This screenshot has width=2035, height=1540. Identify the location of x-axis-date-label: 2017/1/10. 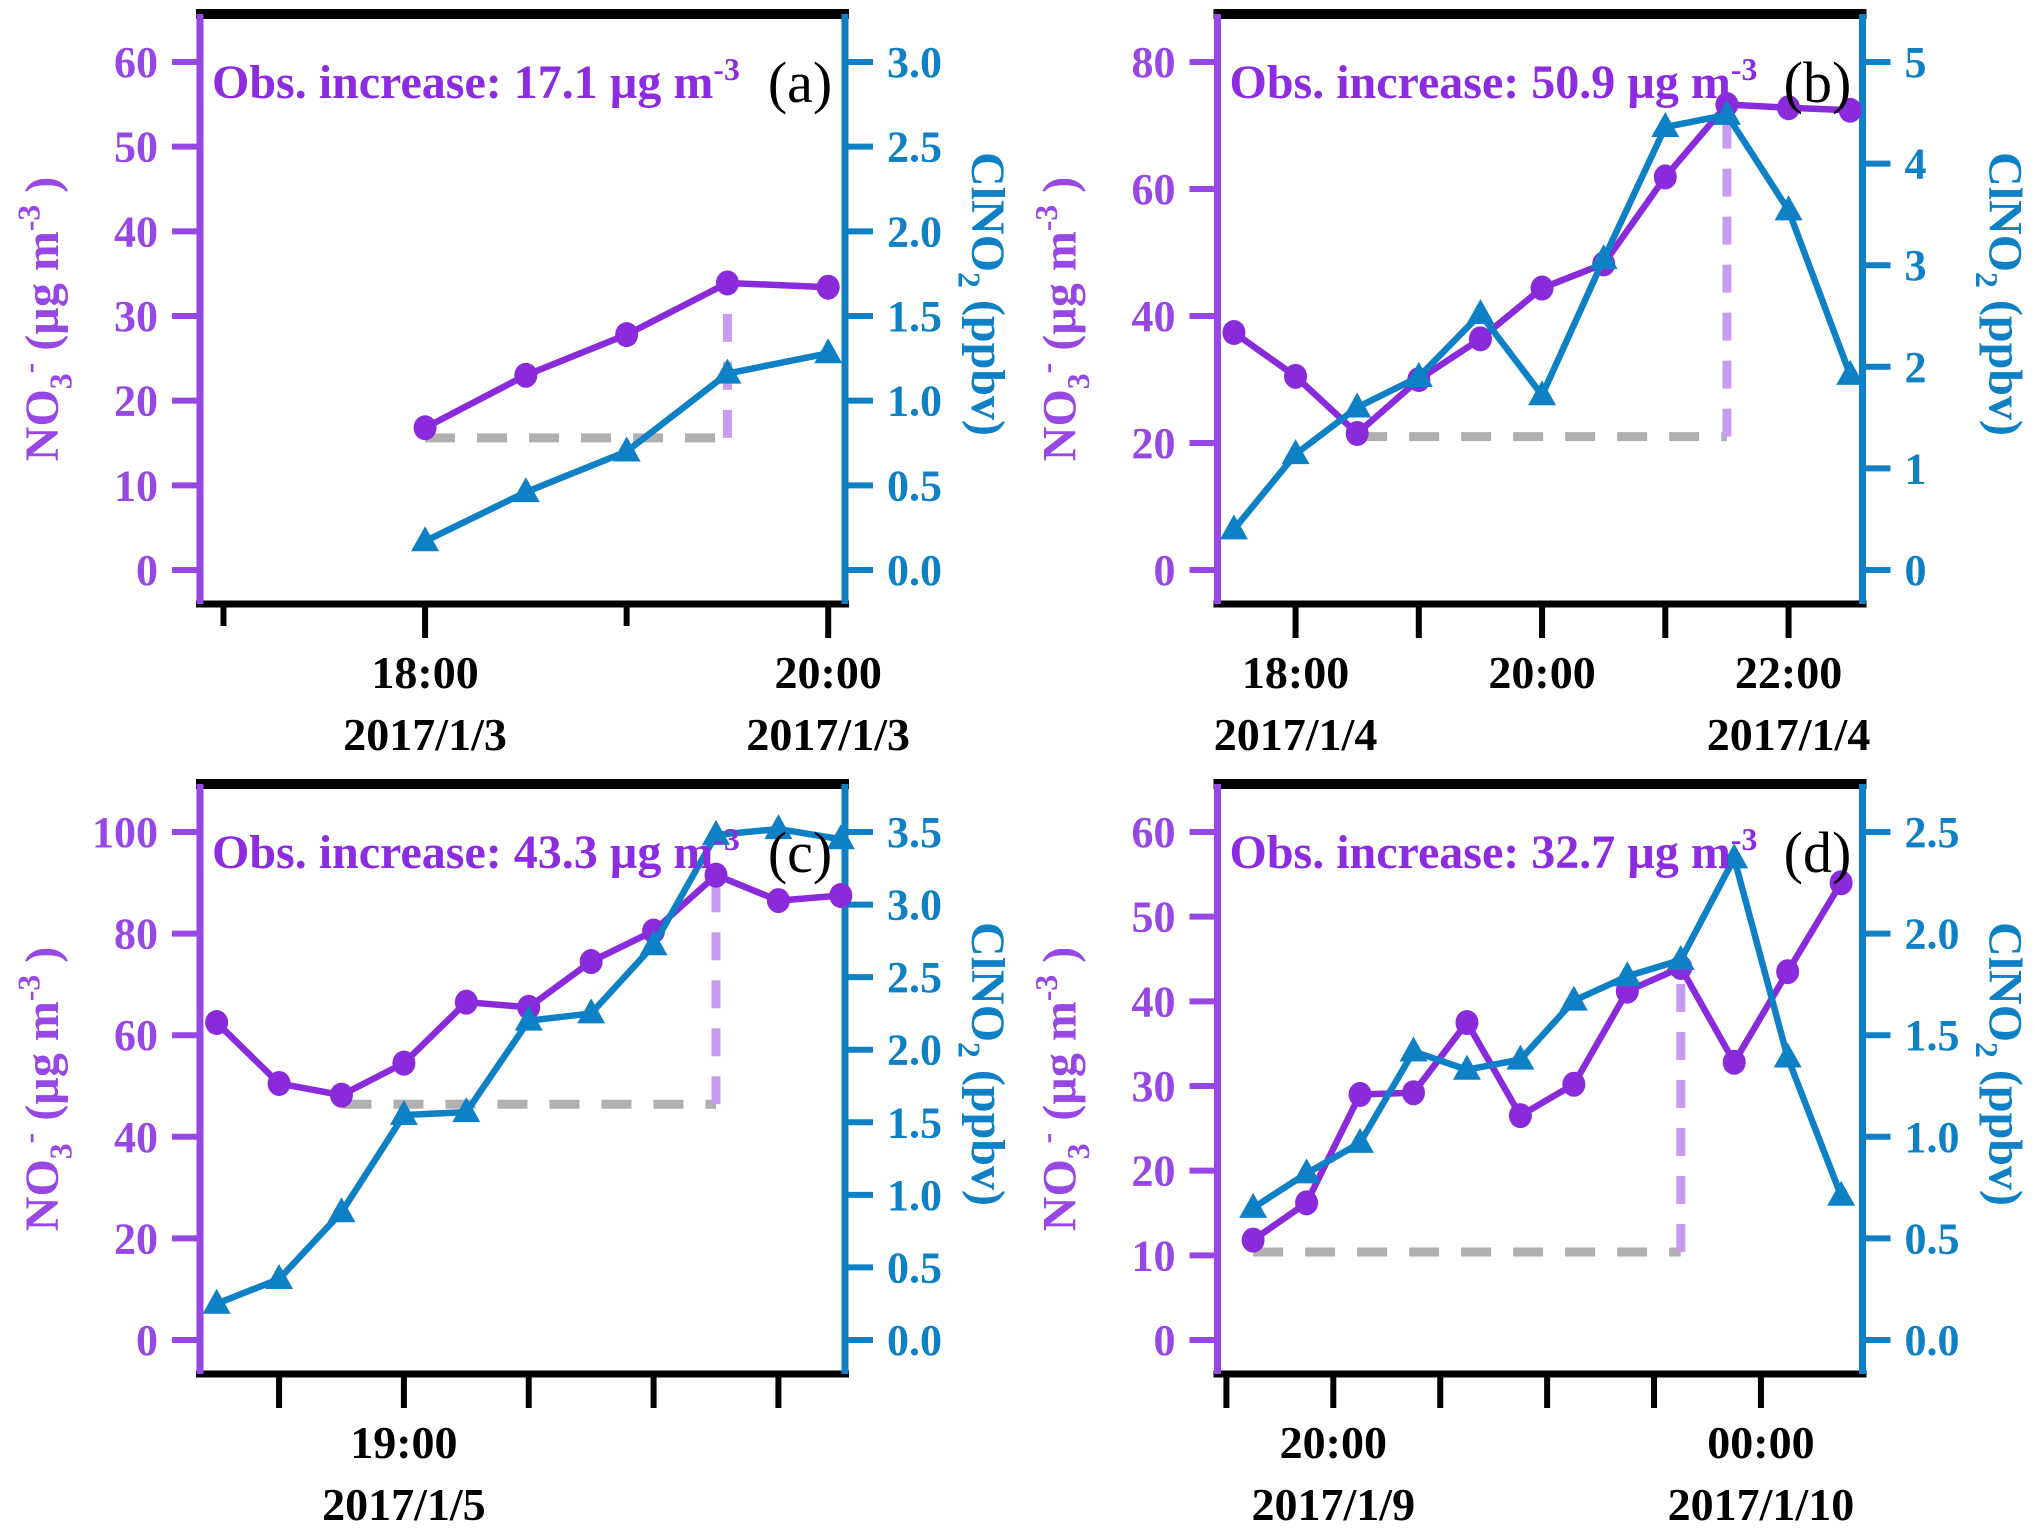
(1761, 1504).